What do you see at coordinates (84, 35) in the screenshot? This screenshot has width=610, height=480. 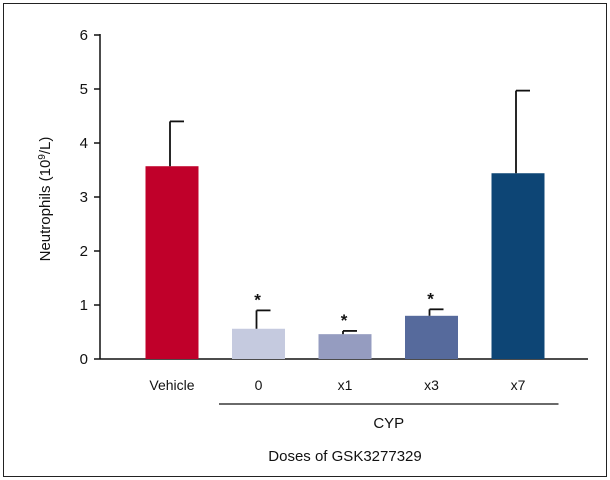 I see `y-tick-label: 6` at bounding box center [84, 35].